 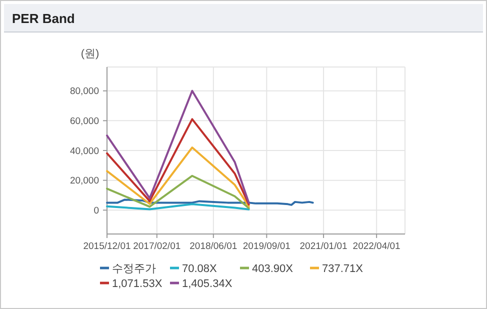 What do you see at coordinates (107, 246) in the screenshot?
I see `x-tick-label: 2015/12/01` at bounding box center [107, 246].